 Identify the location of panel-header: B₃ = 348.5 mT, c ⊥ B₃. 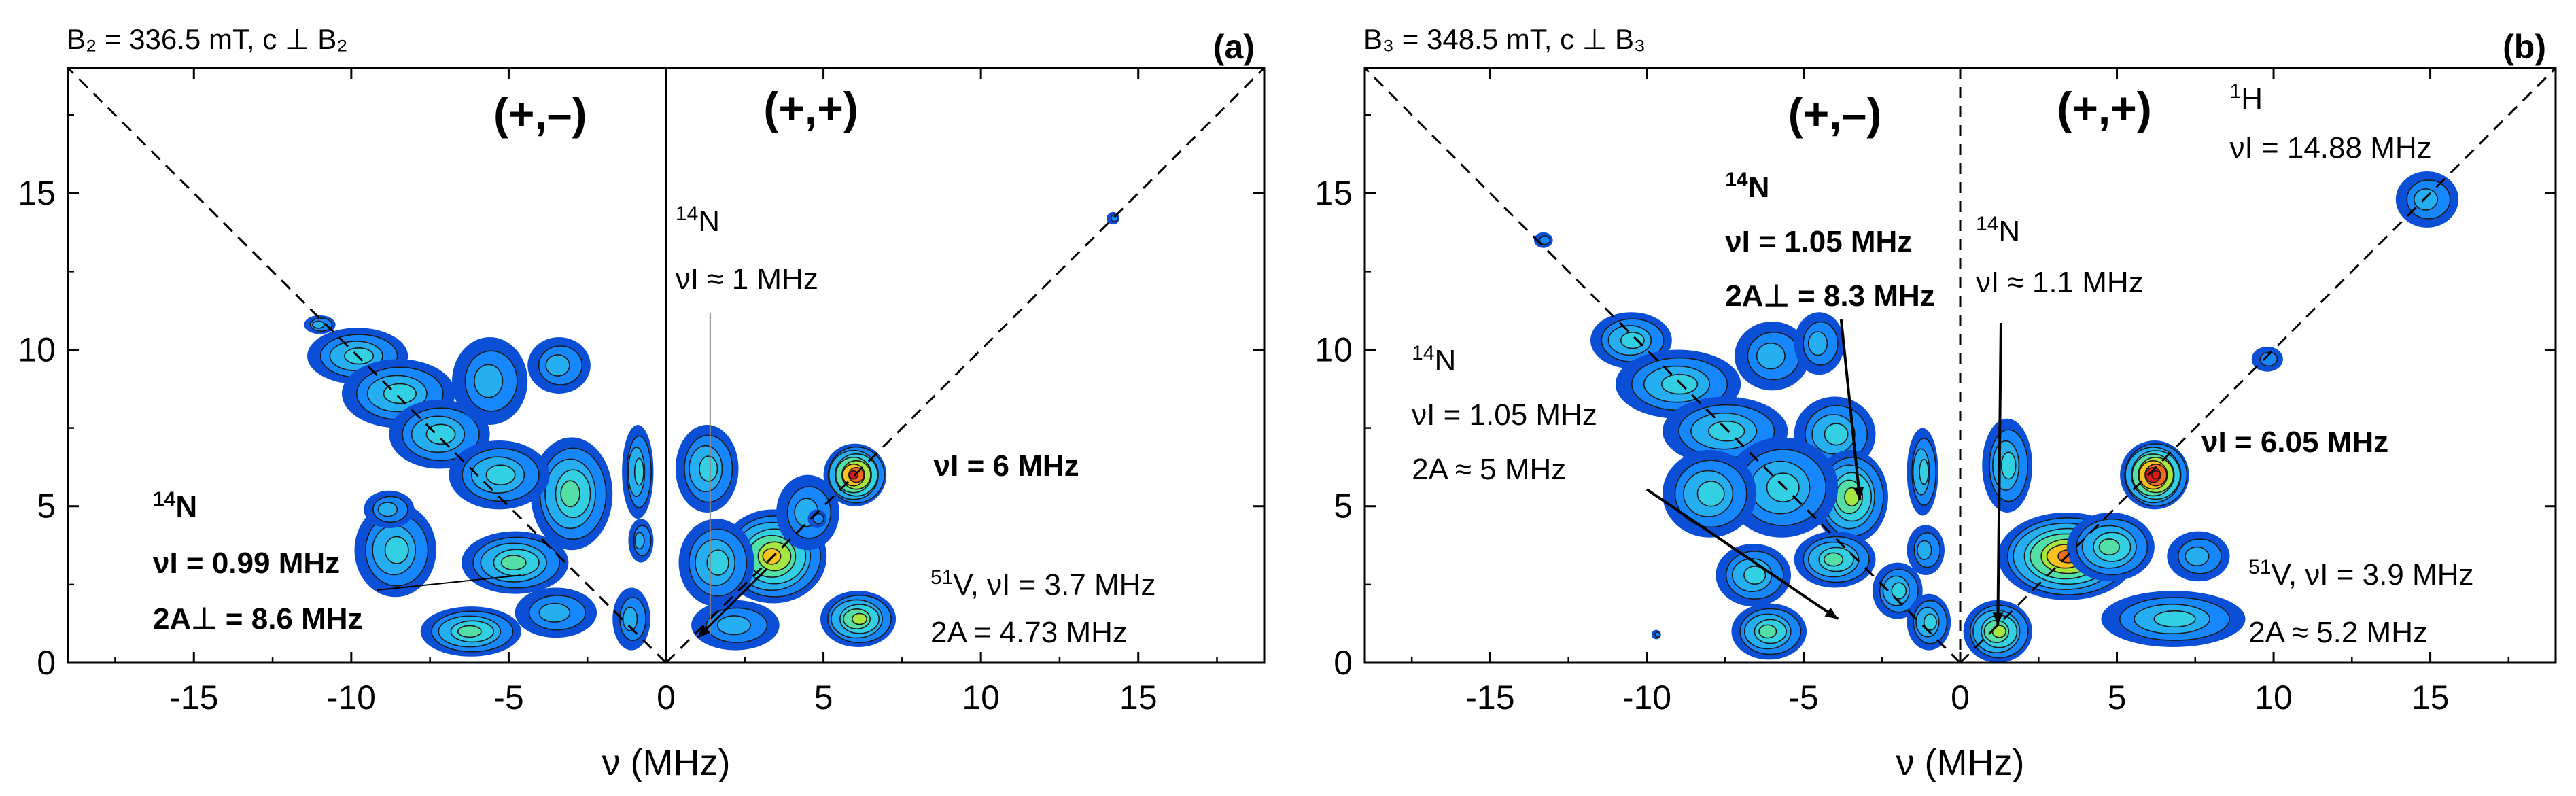
(1504, 39).